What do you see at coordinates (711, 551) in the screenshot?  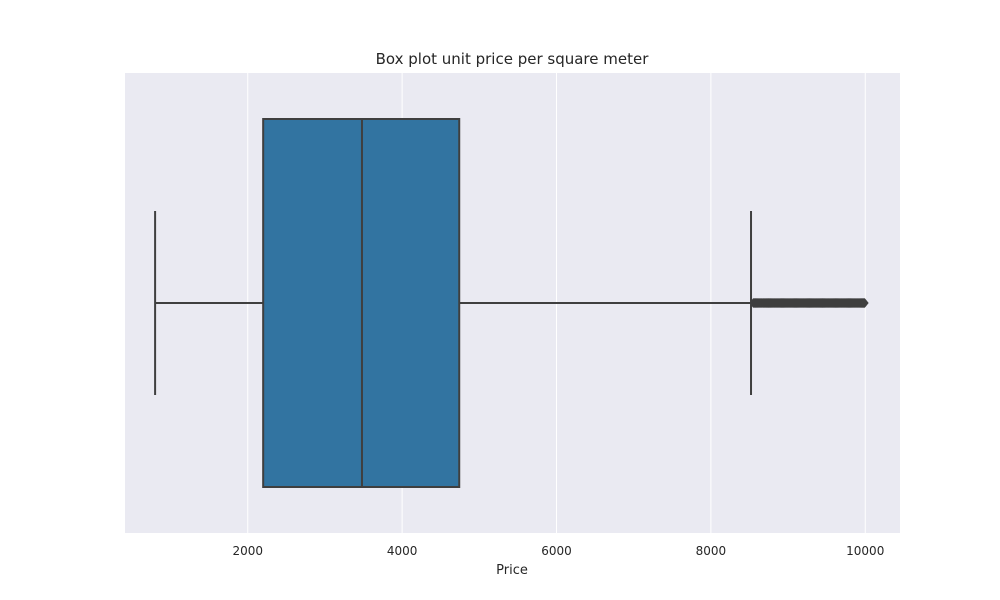 I see `x-tick-label: 8000` at bounding box center [711, 551].